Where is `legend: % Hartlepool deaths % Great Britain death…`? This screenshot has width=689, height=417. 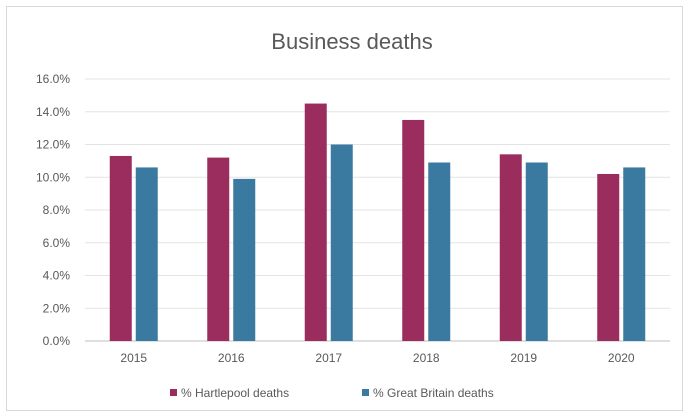 legend: % Hartlepool deaths % Great Britain death… is located at coordinates (332, 393).